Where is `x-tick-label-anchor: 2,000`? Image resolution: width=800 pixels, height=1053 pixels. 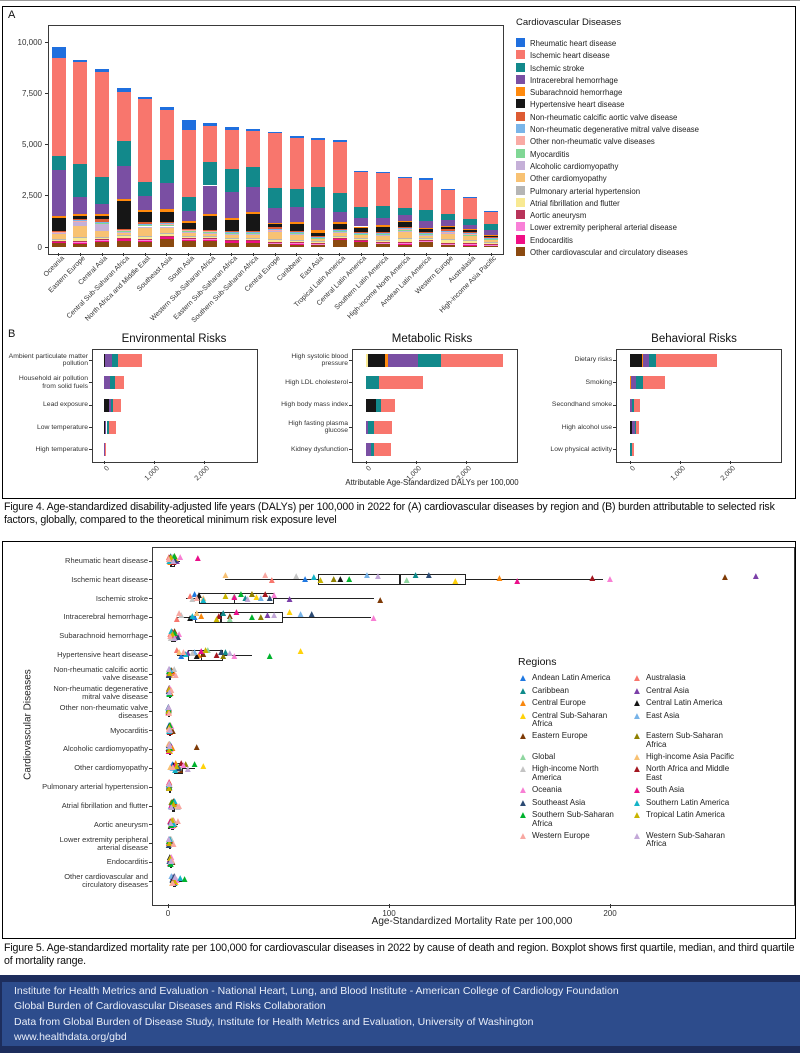 x-tick-label-anchor: 2,000 is located at coordinates (450, 473).